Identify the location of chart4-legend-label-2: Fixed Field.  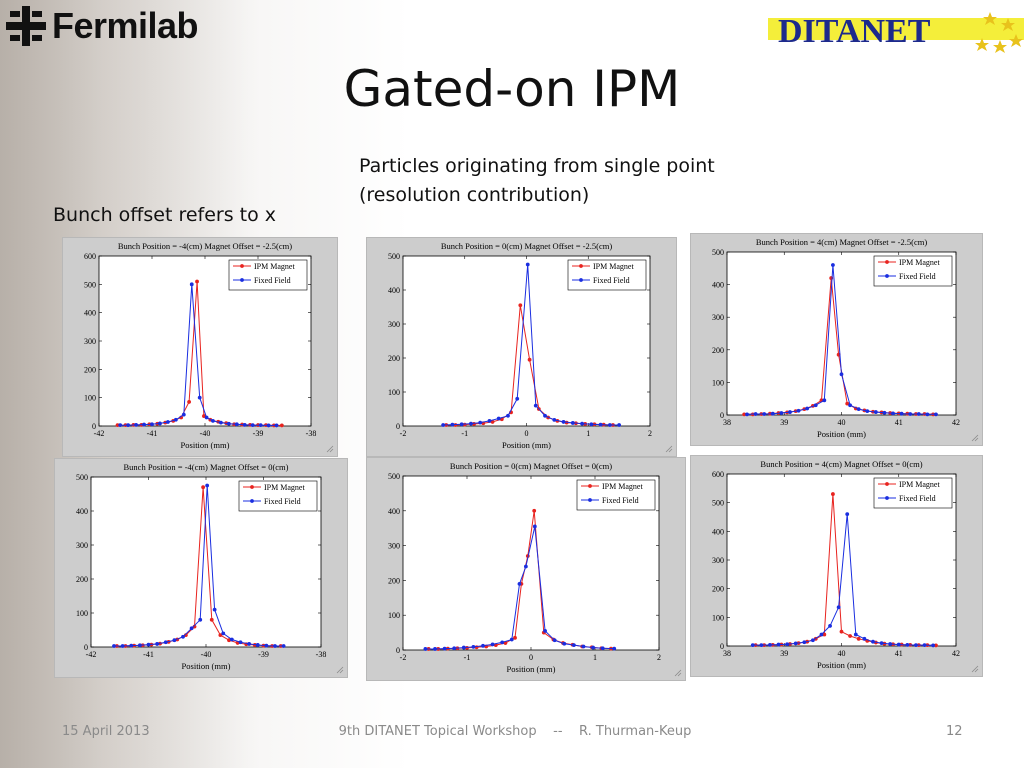
(282, 501).